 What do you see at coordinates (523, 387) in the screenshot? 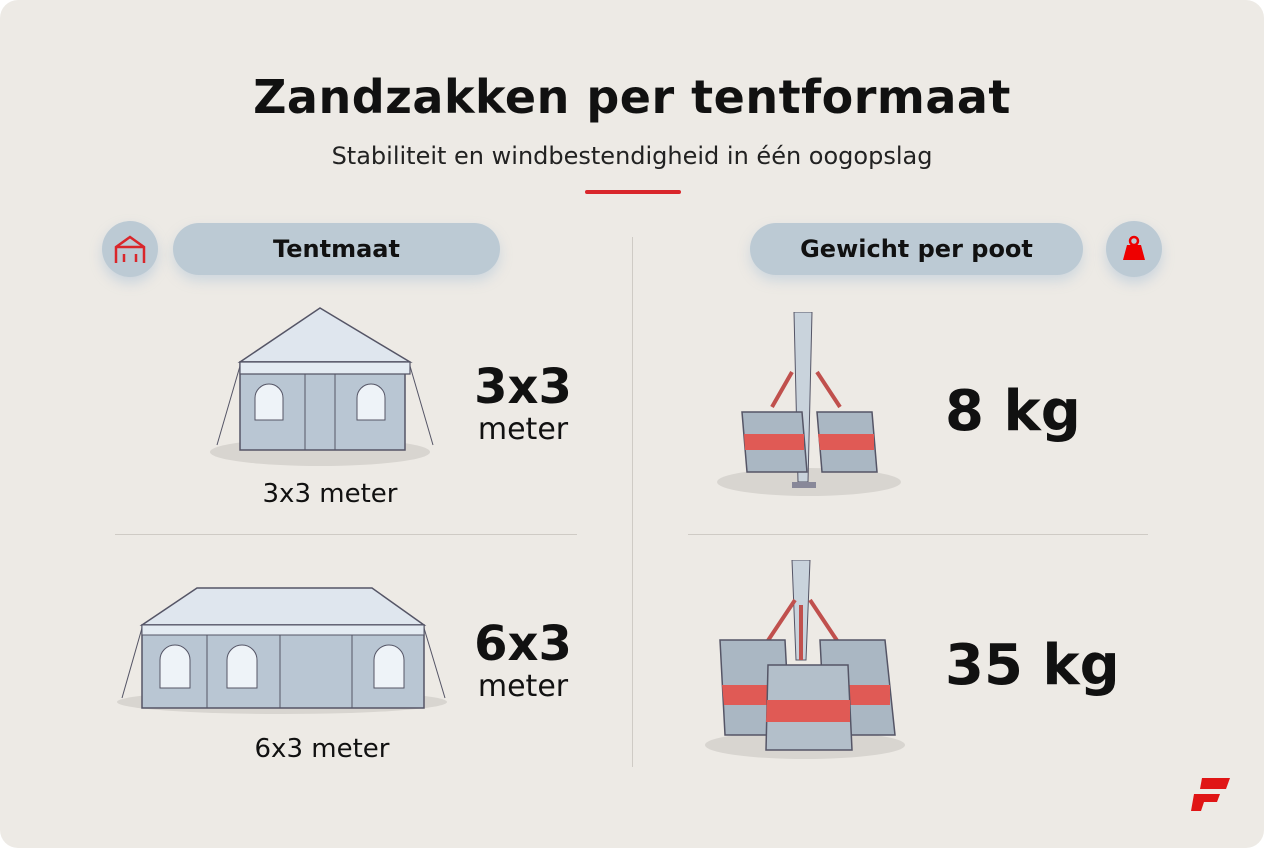
I see `size-value: 3x3` at bounding box center [523, 387].